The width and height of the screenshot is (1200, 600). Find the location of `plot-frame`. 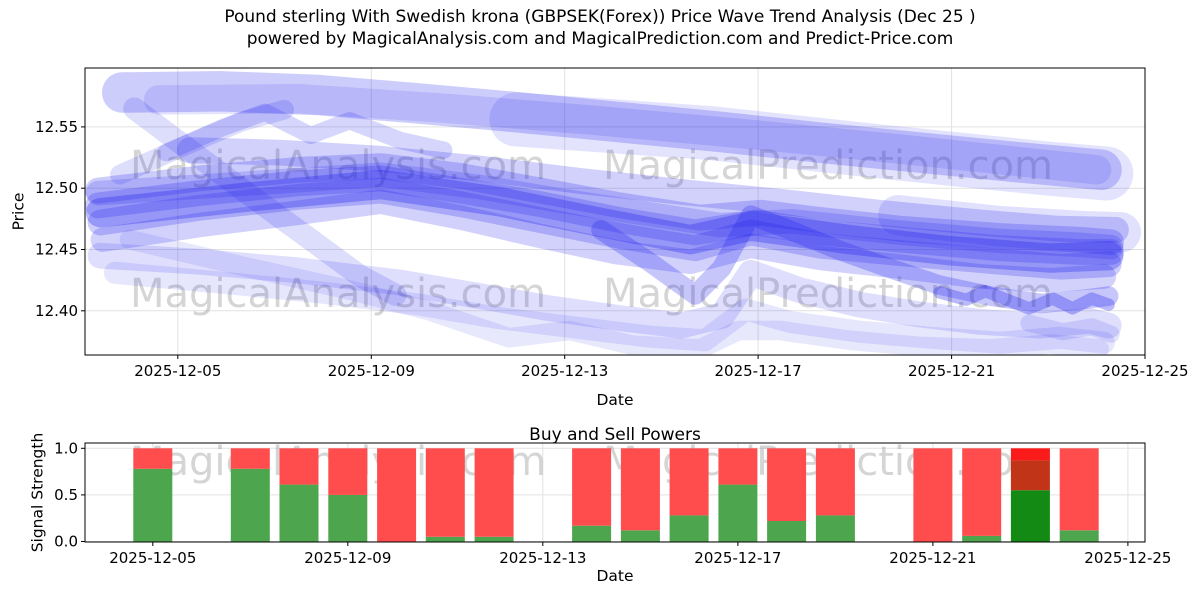

plot-frame is located at coordinates (615, 492).